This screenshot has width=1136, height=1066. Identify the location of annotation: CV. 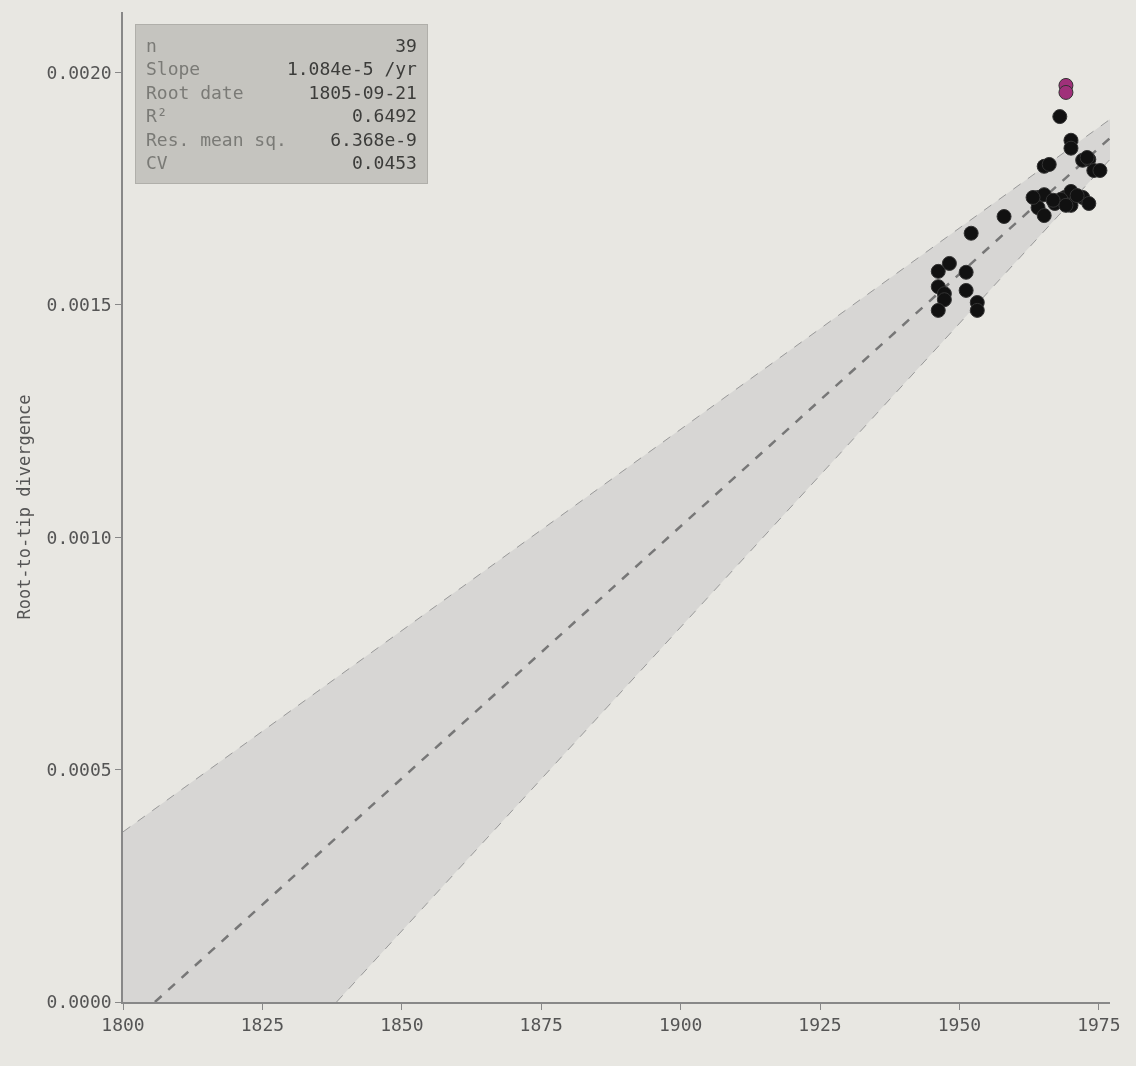
(157, 162).